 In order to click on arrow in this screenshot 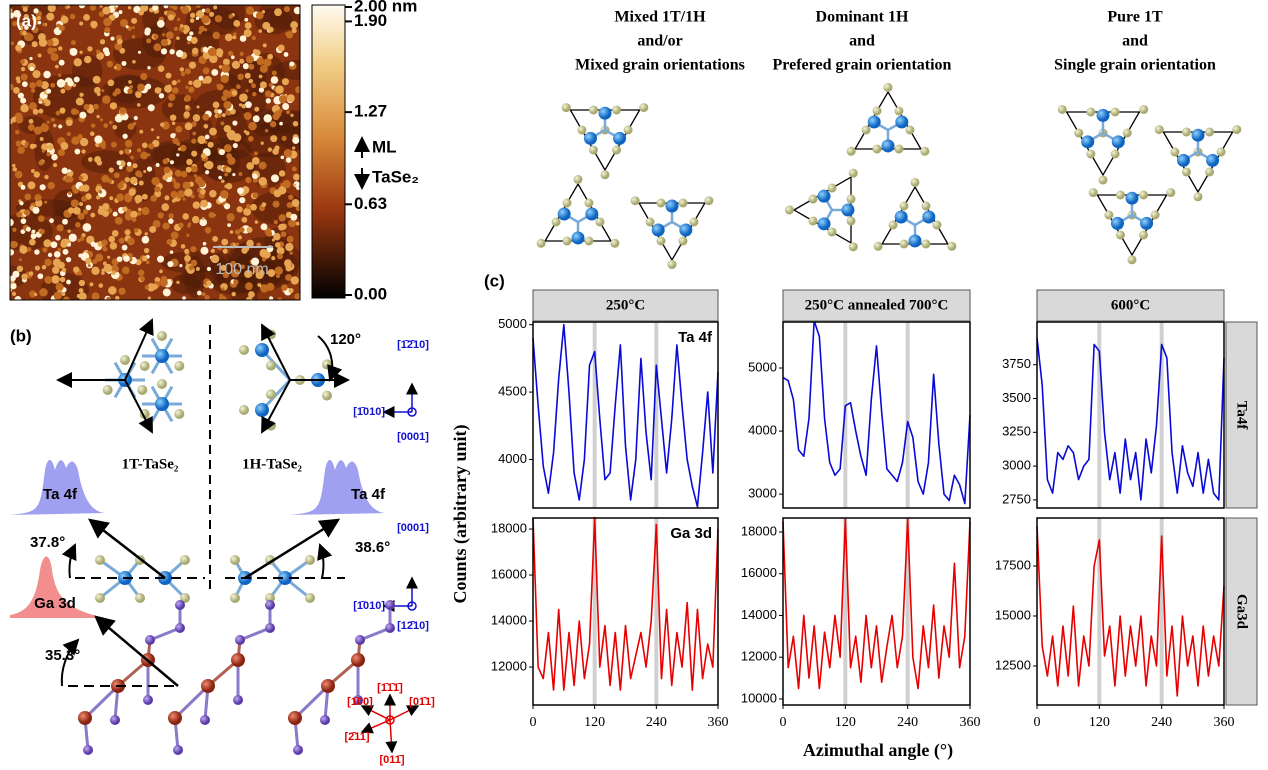, I will do `click(139, 349)`.